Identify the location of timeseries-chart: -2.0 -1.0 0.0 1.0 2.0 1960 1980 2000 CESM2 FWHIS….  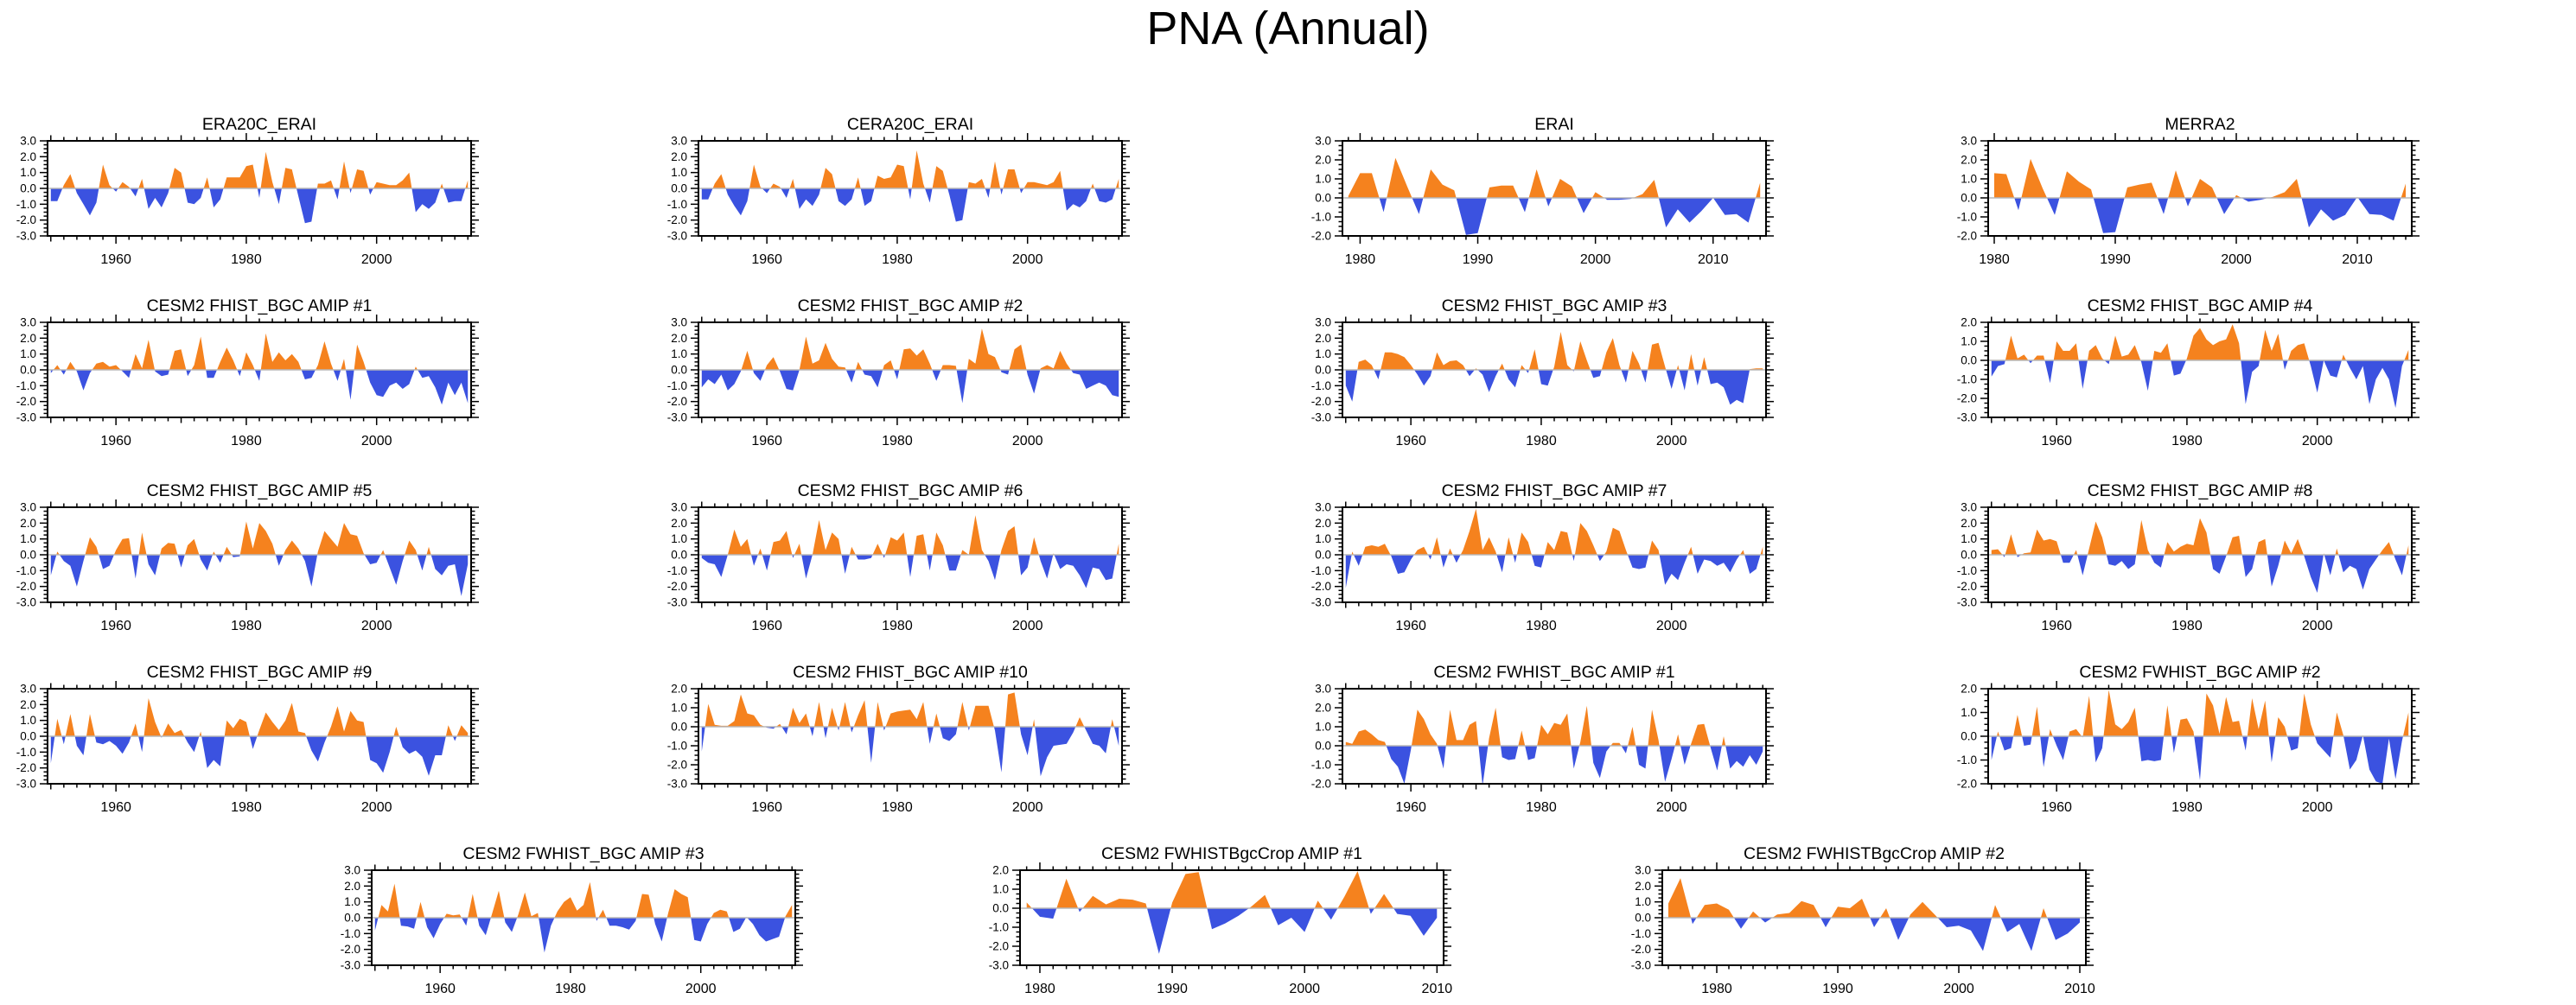
(2188, 738).